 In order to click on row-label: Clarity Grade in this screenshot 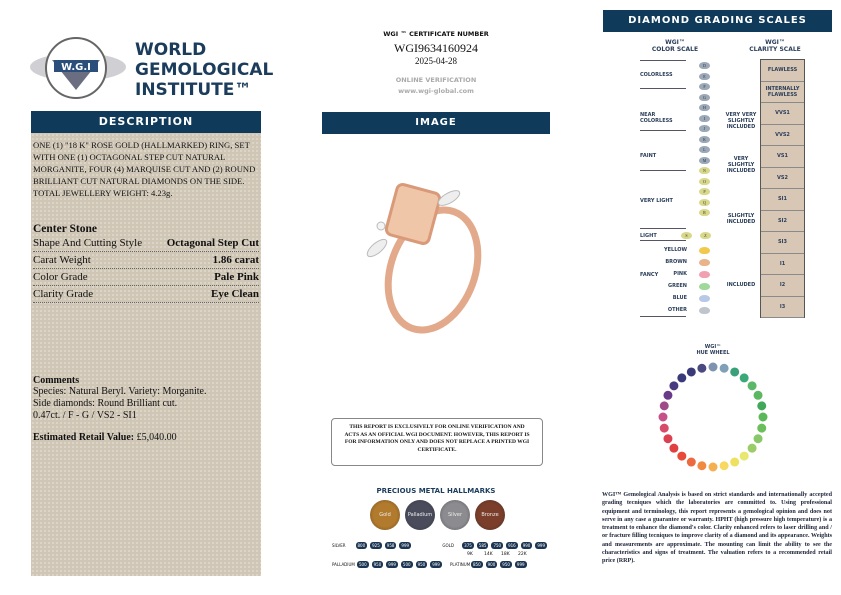, I will do `click(63, 294)`.